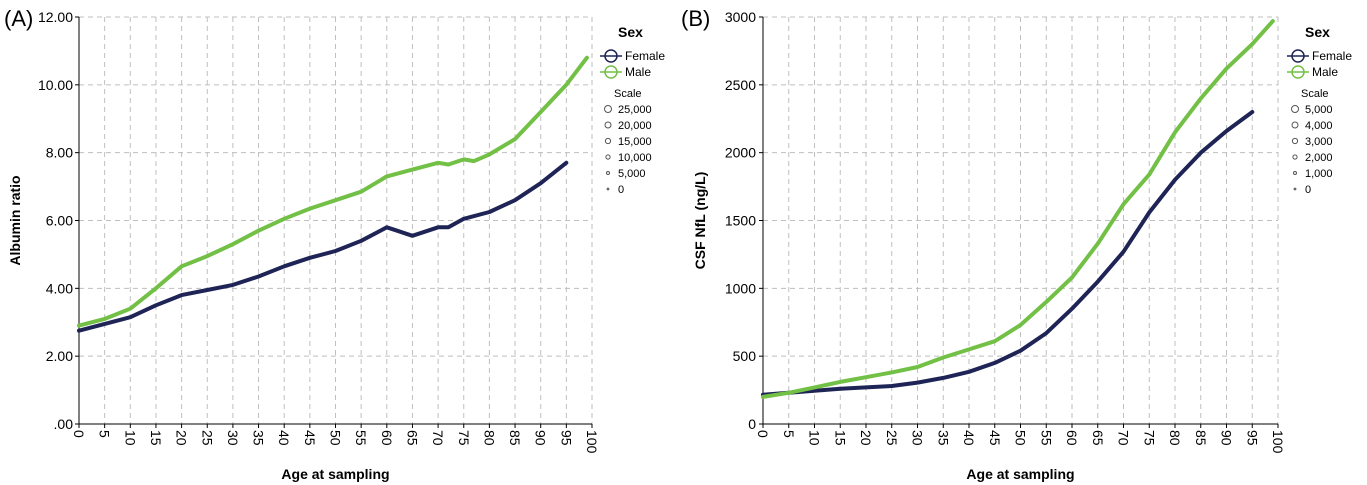  I want to click on scale-value: 25,000, so click(635, 110).